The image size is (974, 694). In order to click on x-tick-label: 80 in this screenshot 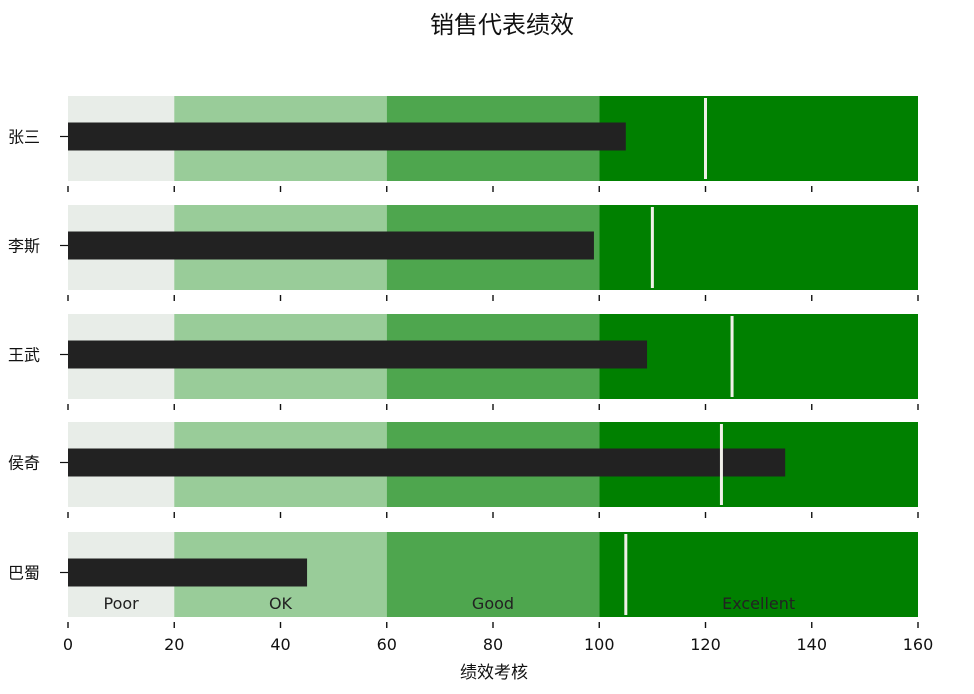, I will do `click(493, 644)`.